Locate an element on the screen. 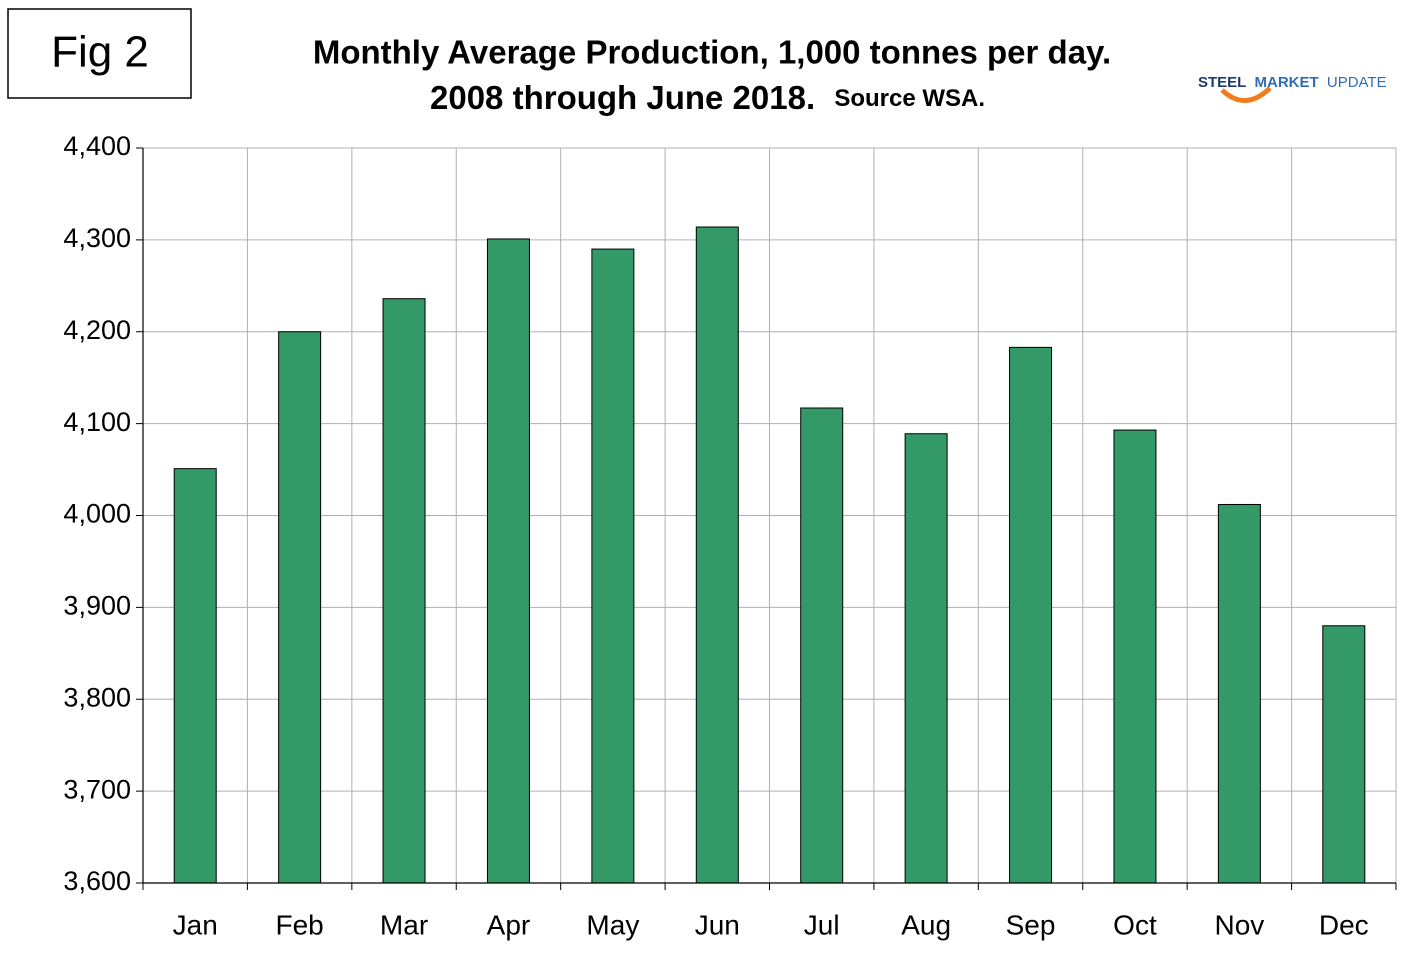  figure-label-box is located at coordinates (99, 53).